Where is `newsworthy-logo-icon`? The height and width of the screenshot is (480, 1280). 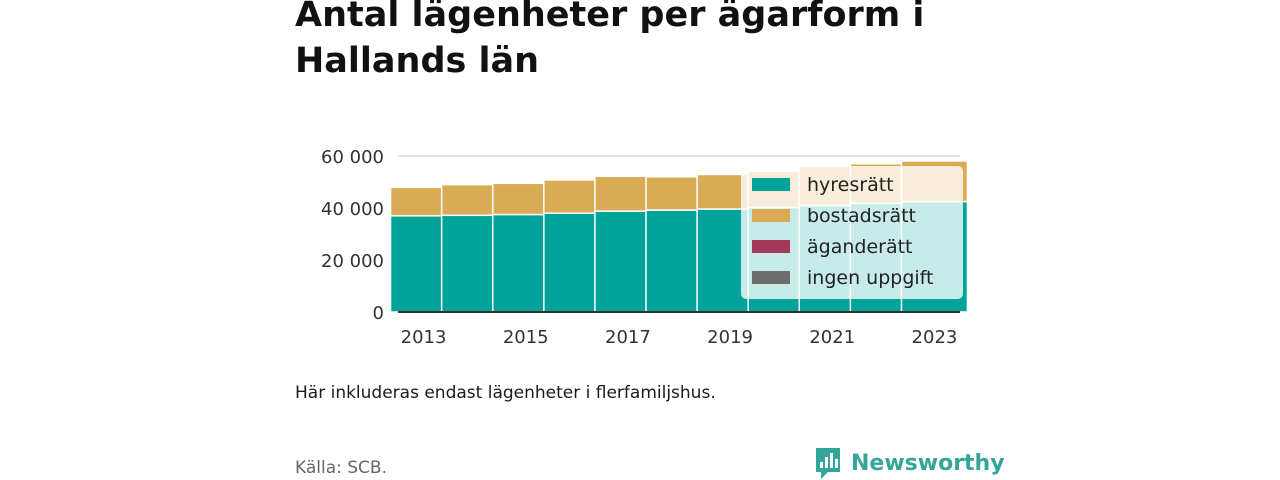 newsworthy-logo-icon is located at coordinates (828, 463).